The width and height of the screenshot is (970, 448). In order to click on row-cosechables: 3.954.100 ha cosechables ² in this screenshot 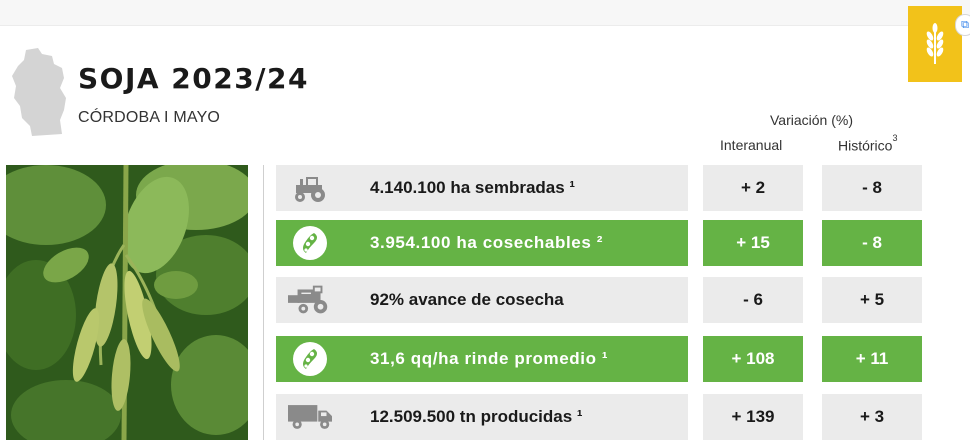, I will do `click(482, 243)`.